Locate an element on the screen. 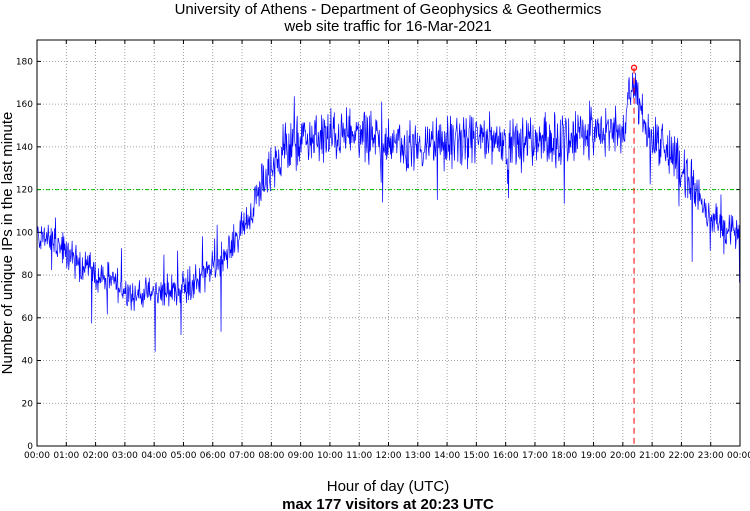 The width and height of the screenshot is (750, 511). x-tick-label: 22:00 is located at coordinates (681, 456).